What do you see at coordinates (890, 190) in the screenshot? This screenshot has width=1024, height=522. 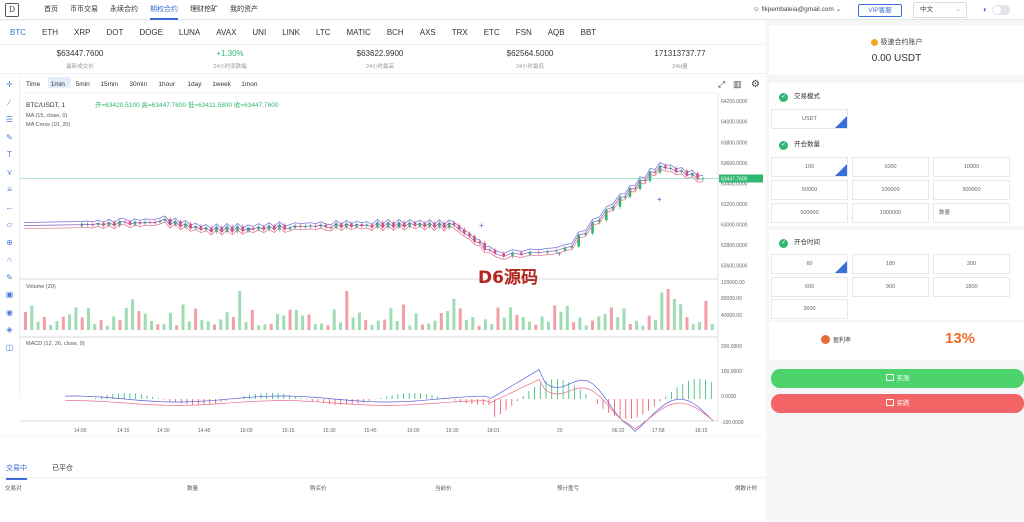 I see `qty-option: 100000` at bounding box center [890, 190].